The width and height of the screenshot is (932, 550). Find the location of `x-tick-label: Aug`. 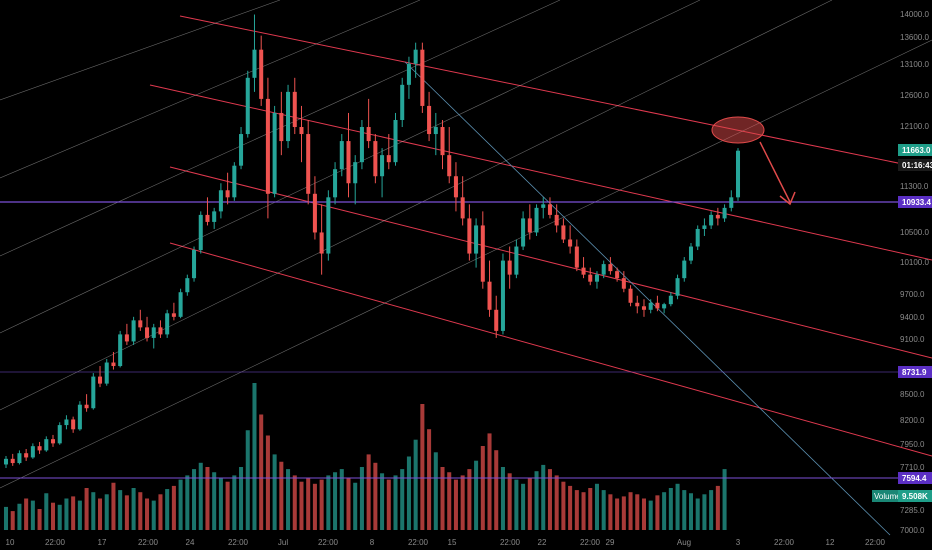

x-tick-label: Aug is located at coordinates (684, 542).